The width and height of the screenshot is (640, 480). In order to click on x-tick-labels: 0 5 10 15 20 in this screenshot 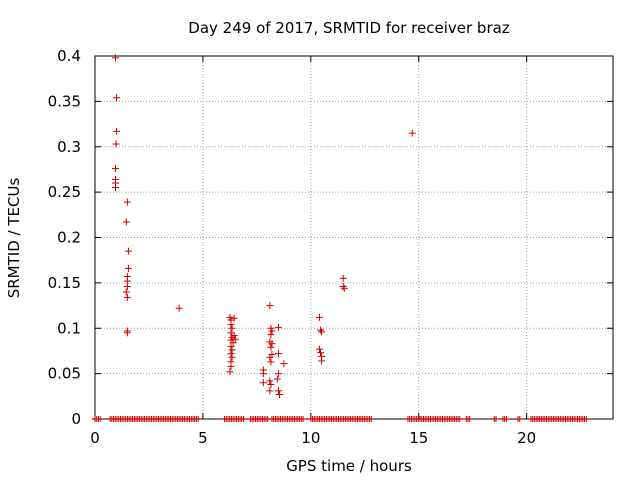, I will do `click(313, 438)`.